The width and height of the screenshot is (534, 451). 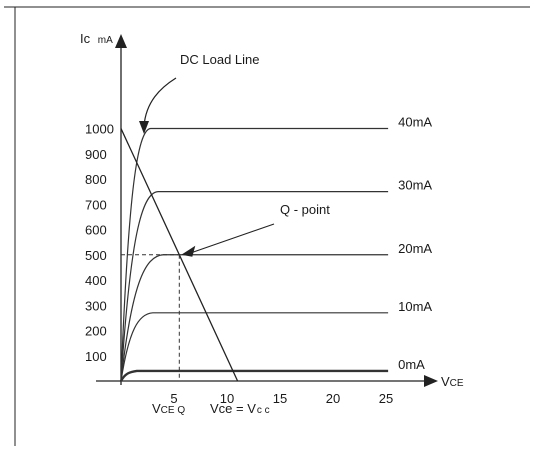 What do you see at coordinates (96, 154) in the screenshot?
I see `y-tick-label: 900` at bounding box center [96, 154].